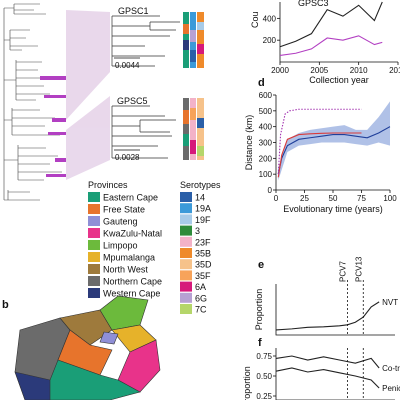 Image resolution: width=400 pixels, height=400 pixels. I want to click on panel-b-label: b, so click(5, 305).